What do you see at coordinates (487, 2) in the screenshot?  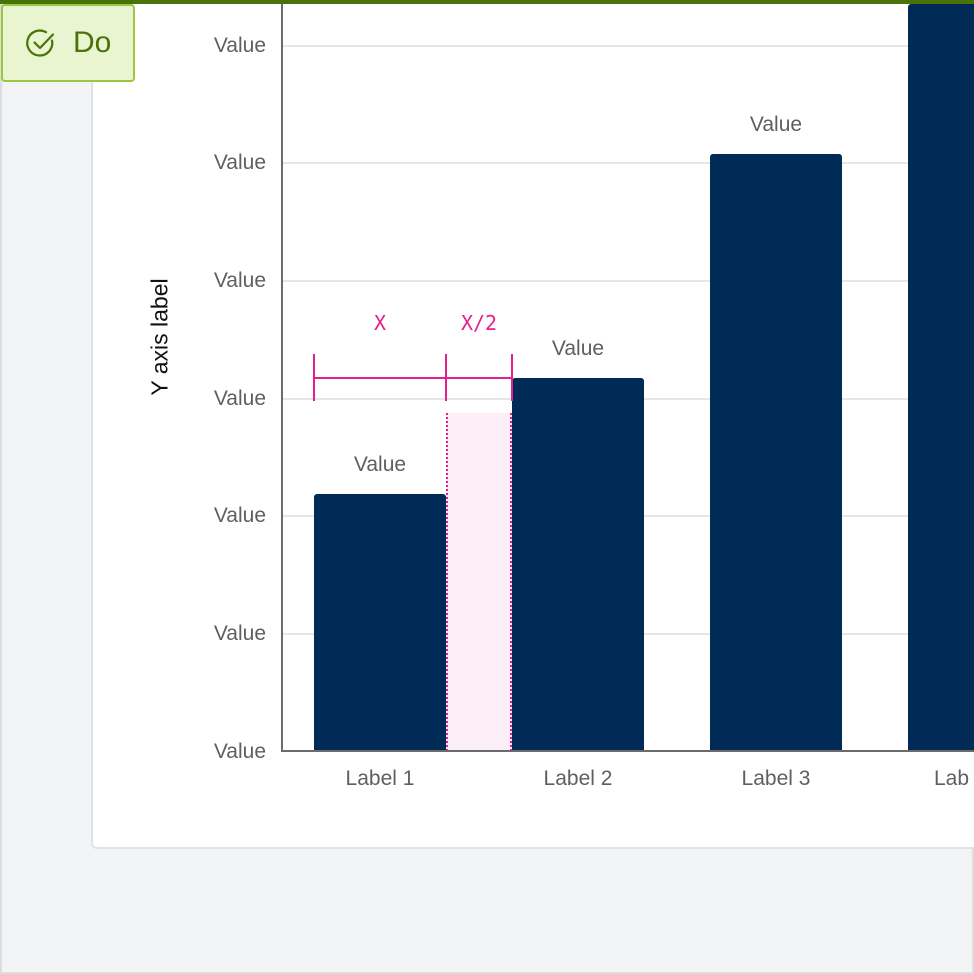 I see `do-status-bar` at bounding box center [487, 2].